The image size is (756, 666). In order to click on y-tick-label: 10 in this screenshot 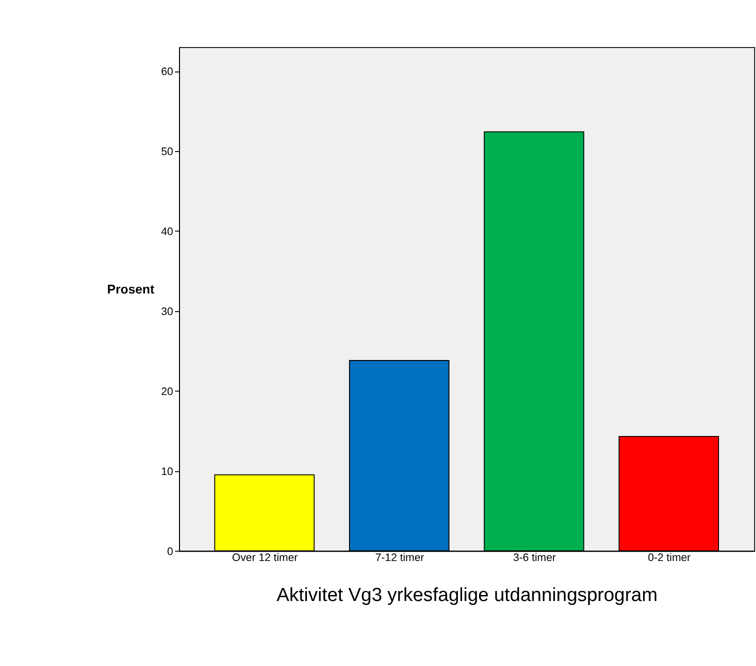, I will do `click(167, 472)`.